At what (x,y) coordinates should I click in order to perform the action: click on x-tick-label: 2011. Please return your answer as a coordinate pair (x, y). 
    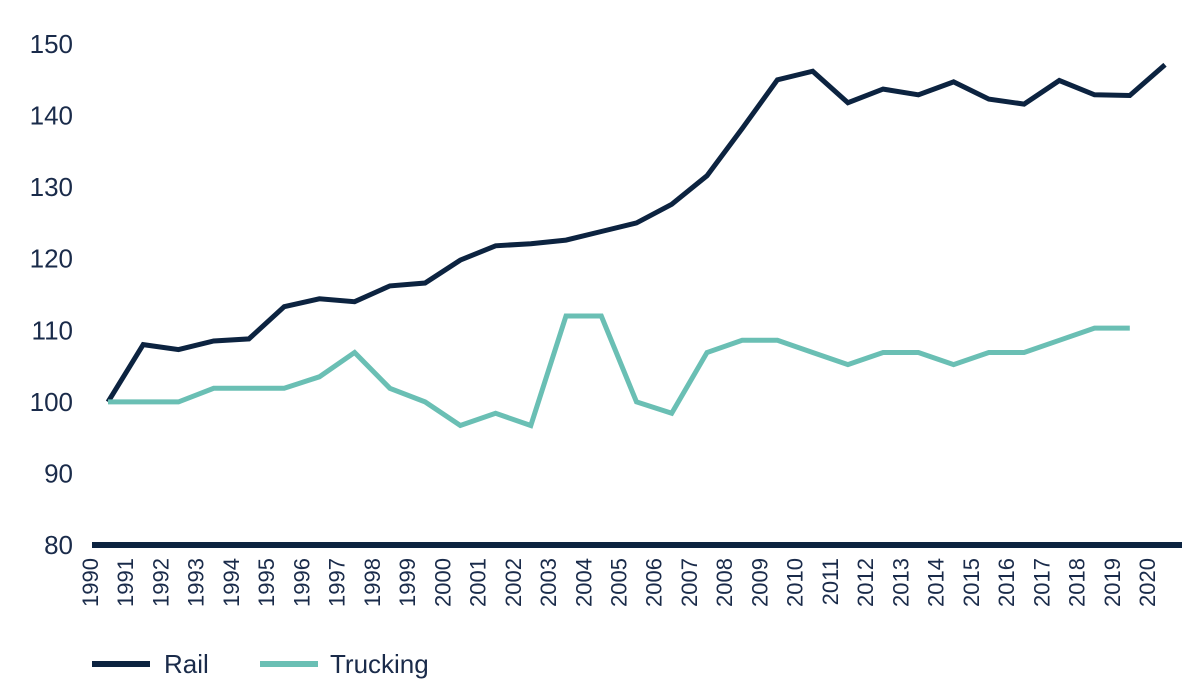
    Looking at the image, I should click on (830, 581).